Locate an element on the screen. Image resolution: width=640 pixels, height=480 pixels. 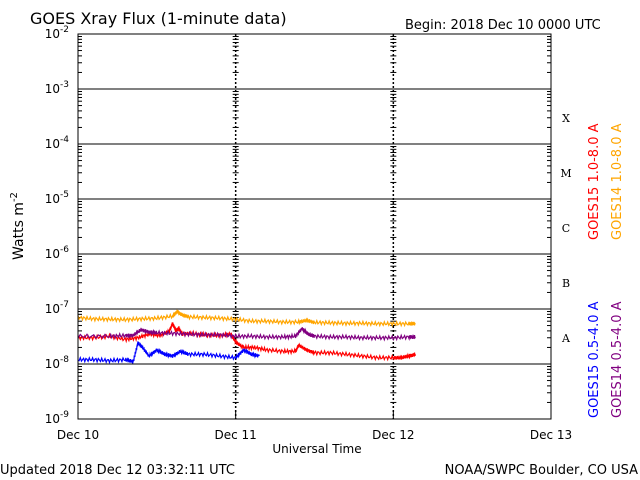
credit-text: NOAA/SWPC Boulder, CO USA is located at coordinates (541, 470).